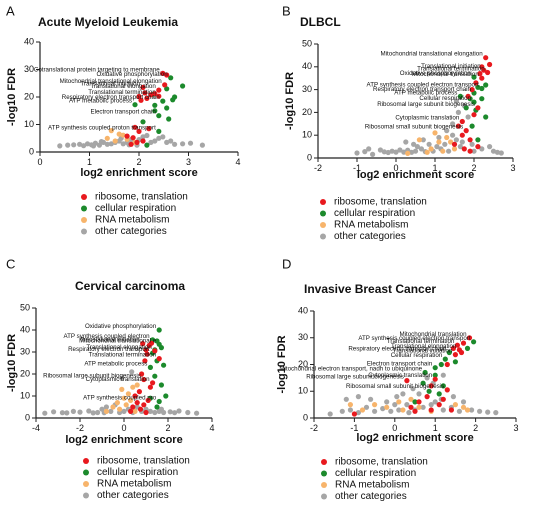  I want to click on x-tick-label: 0, so click(123, 428).